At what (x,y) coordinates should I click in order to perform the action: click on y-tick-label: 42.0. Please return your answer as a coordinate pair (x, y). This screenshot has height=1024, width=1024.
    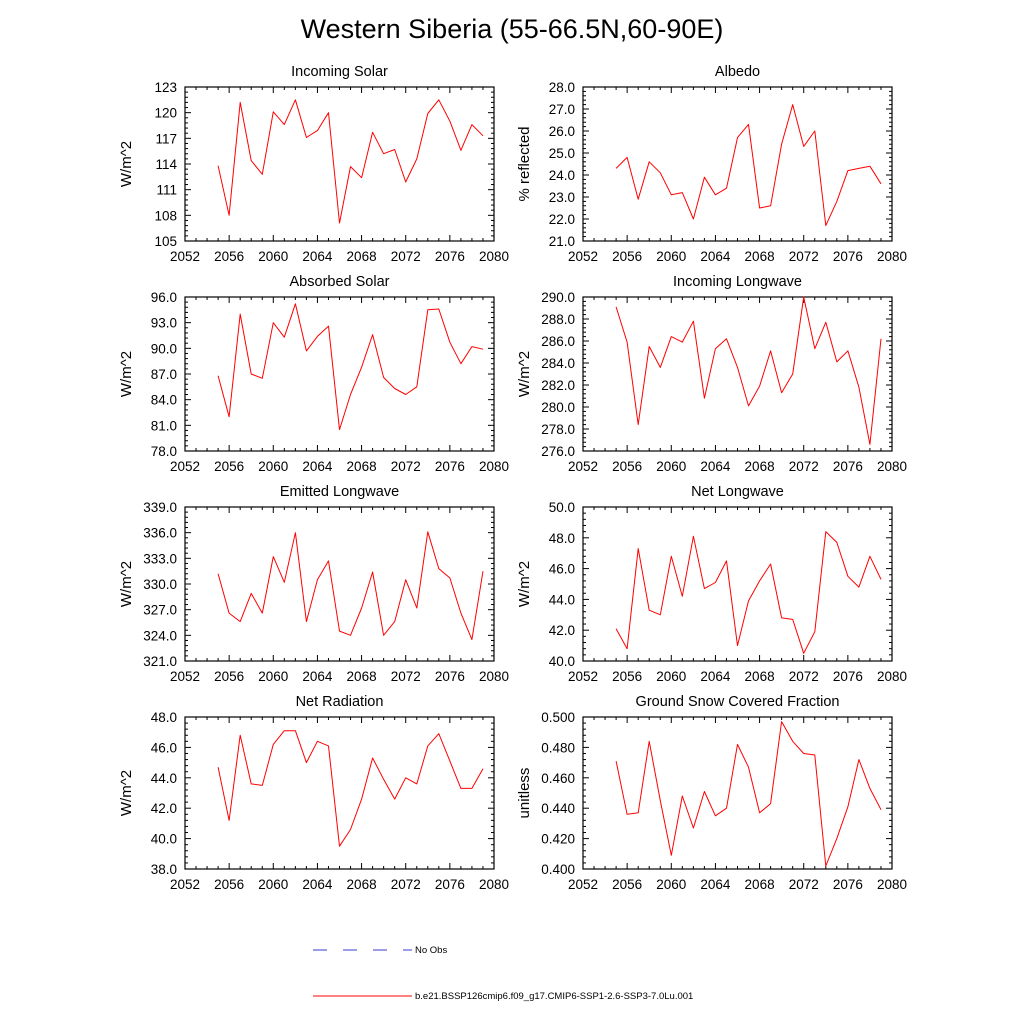
    Looking at the image, I should click on (164, 808).